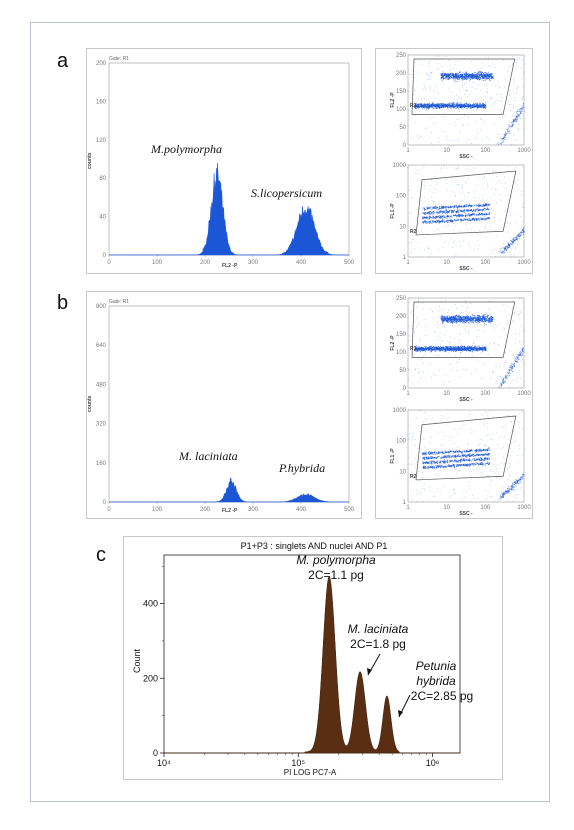 The image size is (574, 830). I want to click on y-axis-label: FL1 -P, so click(393, 211).